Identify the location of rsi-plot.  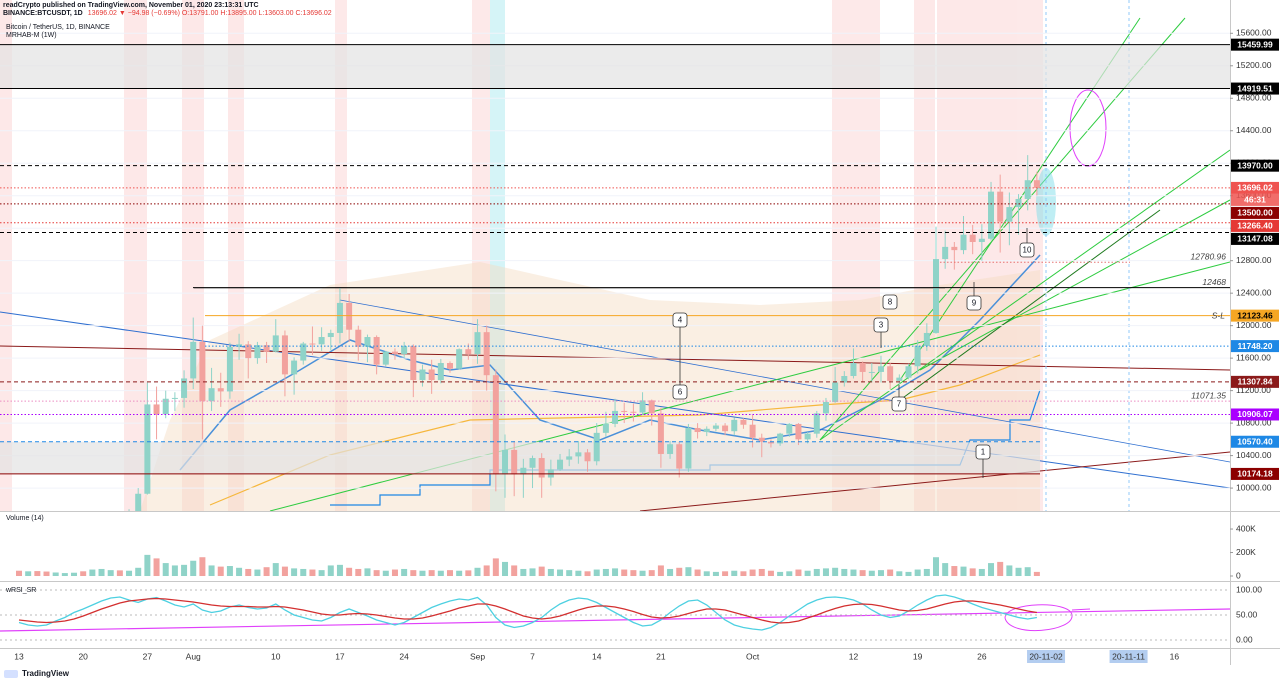
(615, 615).